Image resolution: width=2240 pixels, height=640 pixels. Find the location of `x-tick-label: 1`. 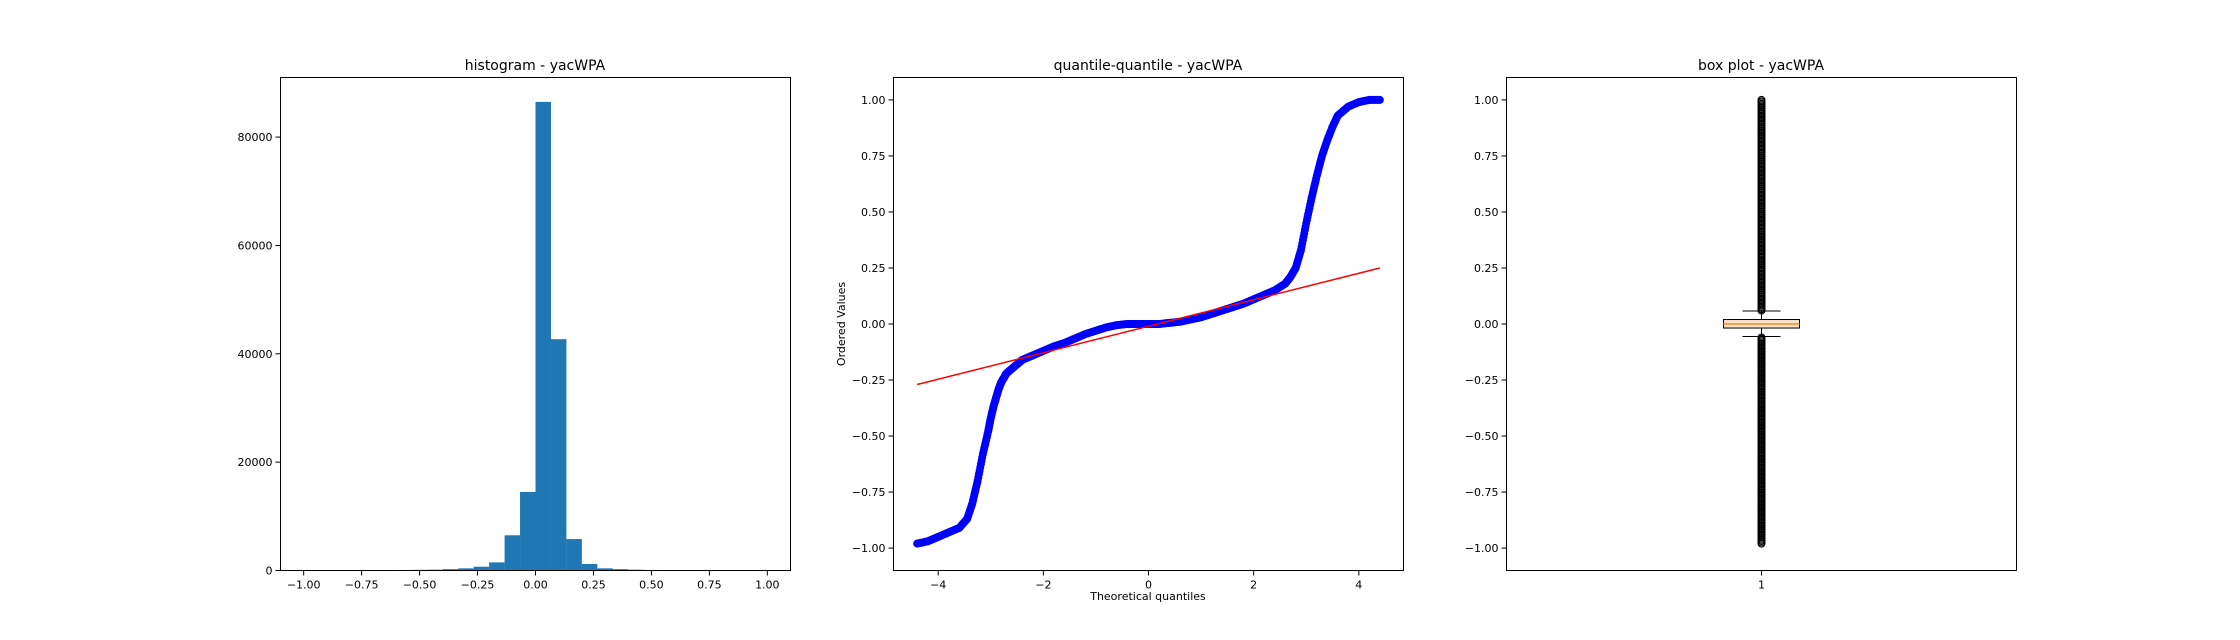

x-tick-label: 1 is located at coordinates (1761, 585).